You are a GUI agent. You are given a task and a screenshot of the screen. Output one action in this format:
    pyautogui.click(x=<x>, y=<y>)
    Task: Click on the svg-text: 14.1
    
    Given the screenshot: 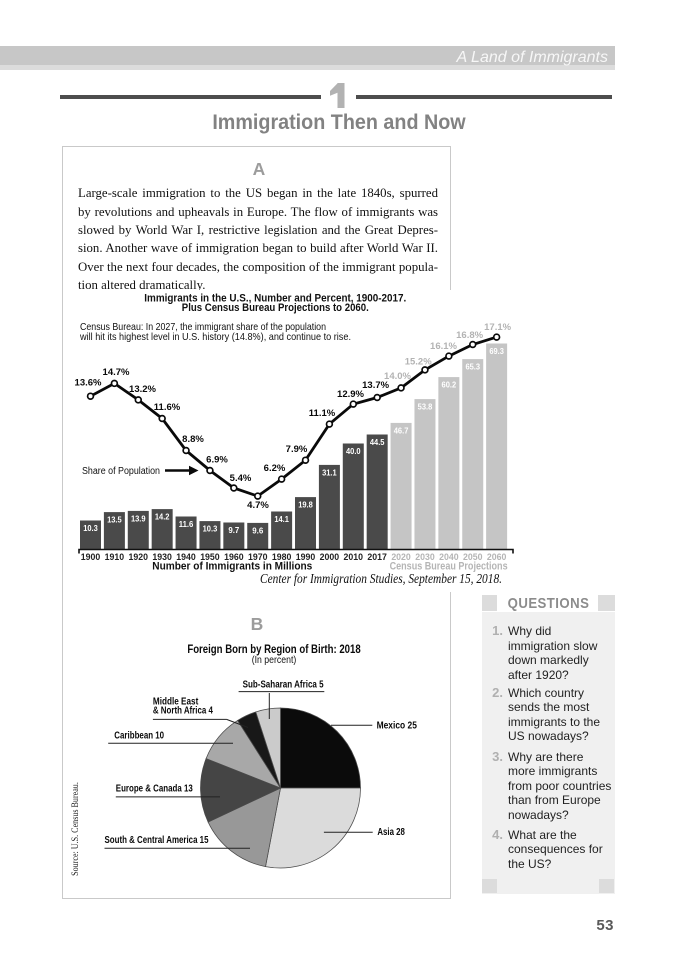 What is the action you would take?
    pyautogui.click(x=281, y=519)
    